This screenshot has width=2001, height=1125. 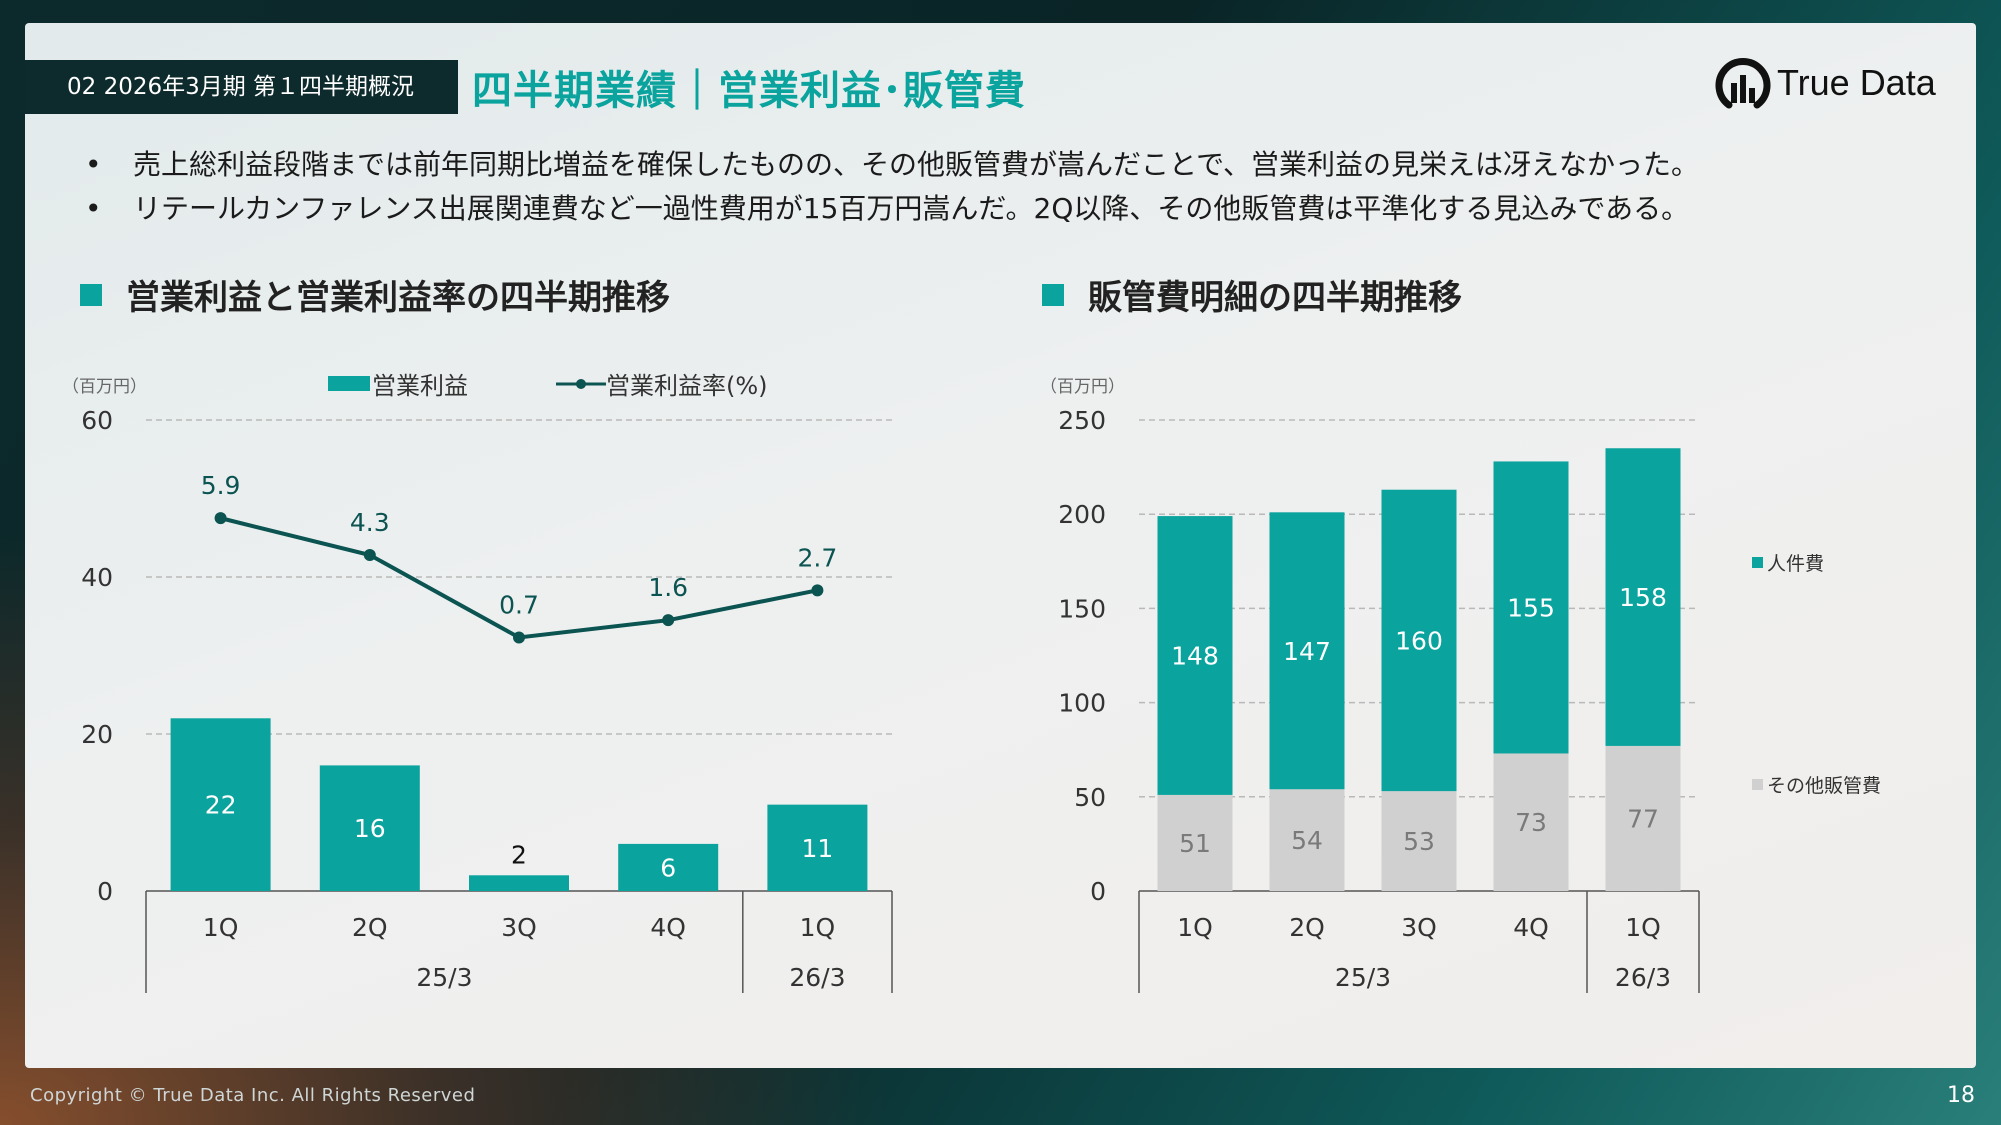 What do you see at coordinates (519, 854) in the screenshot?
I see `bar-data-label: 2` at bounding box center [519, 854].